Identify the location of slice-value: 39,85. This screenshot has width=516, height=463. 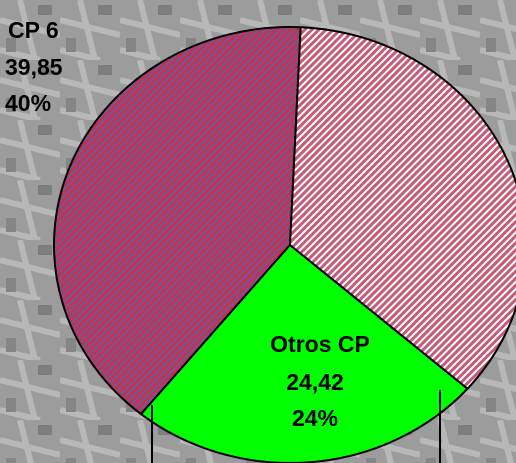
(34, 67).